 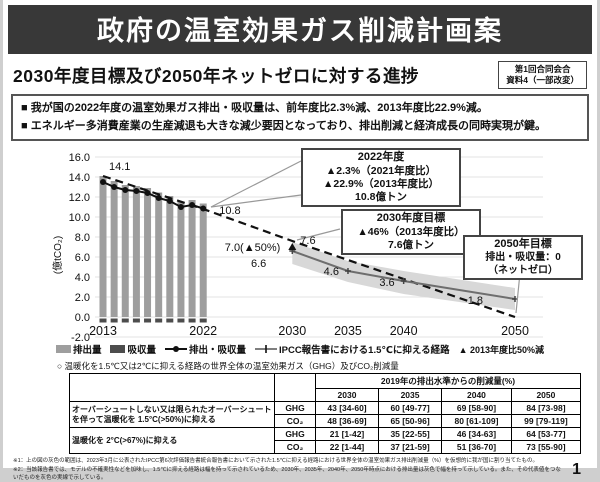 What do you see at coordinates (307, 241) in the screenshot?
I see `value-annotation: 7.6` at bounding box center [307, 241].